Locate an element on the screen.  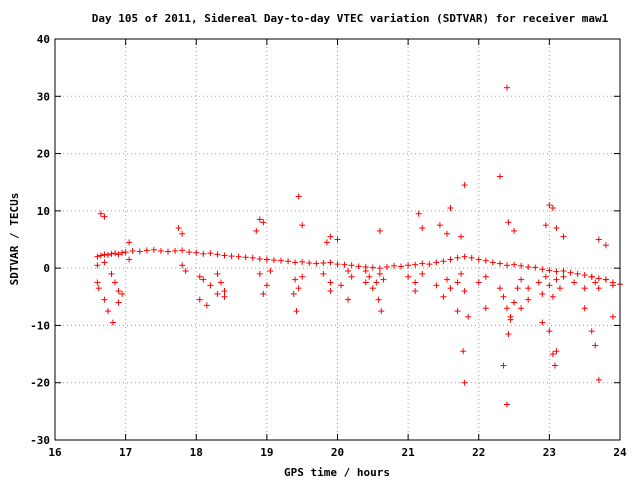
x-tick-label: 22 is located at coordinates (478, 452).